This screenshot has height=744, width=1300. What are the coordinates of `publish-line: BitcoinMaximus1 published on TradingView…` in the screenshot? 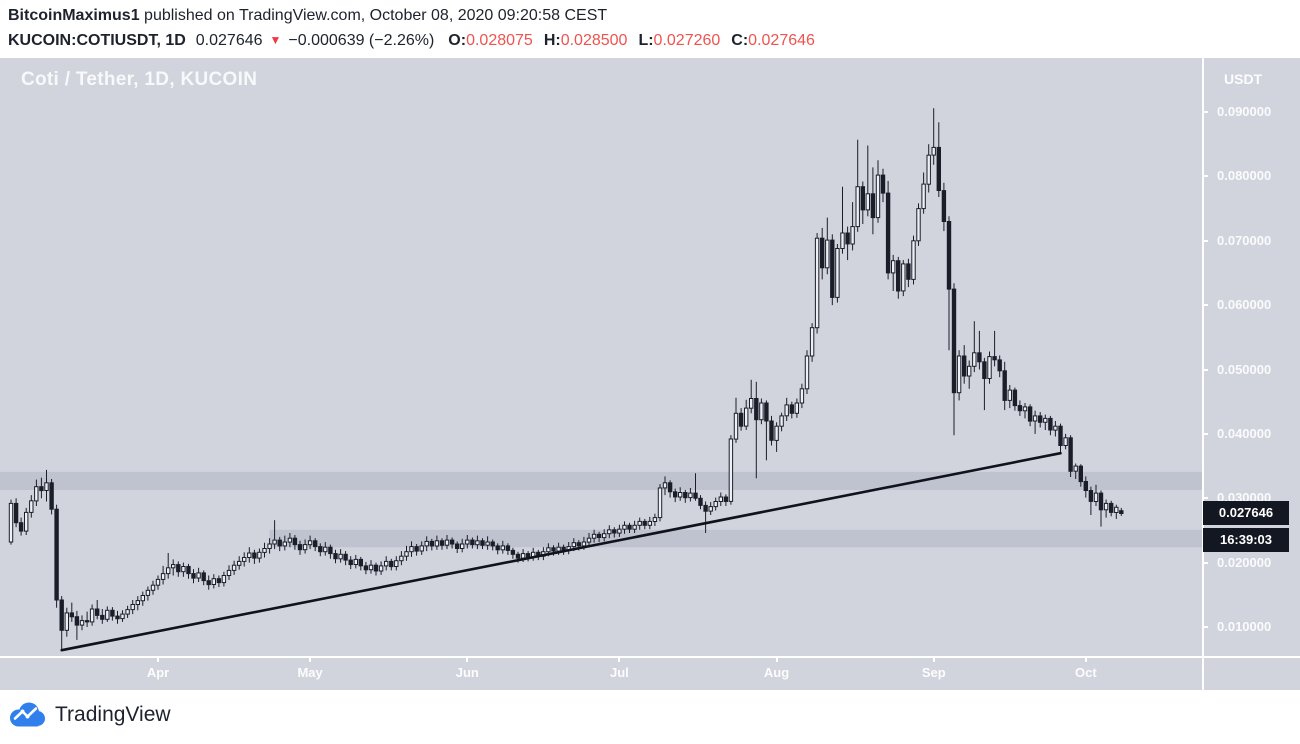 It's located at (307, 16).